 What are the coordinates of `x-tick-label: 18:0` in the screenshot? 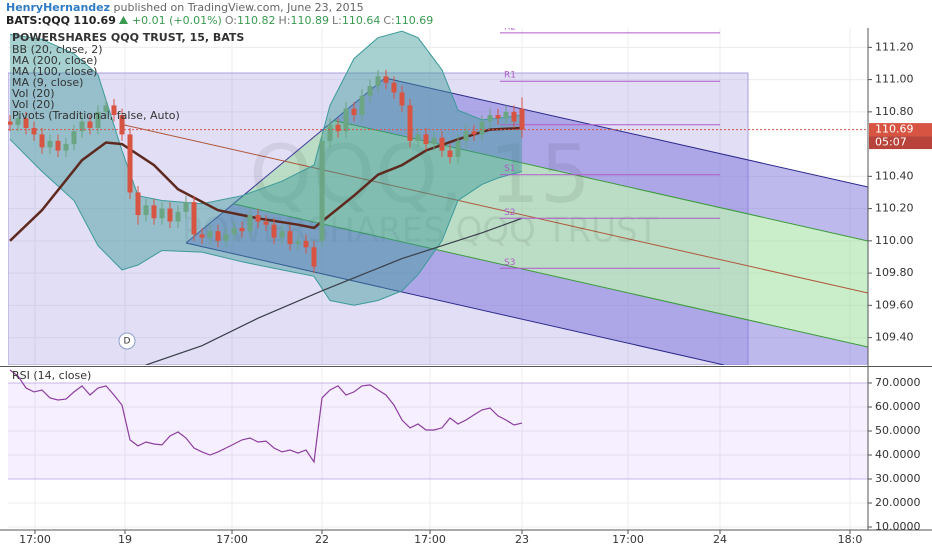 It's located at (850, 539).